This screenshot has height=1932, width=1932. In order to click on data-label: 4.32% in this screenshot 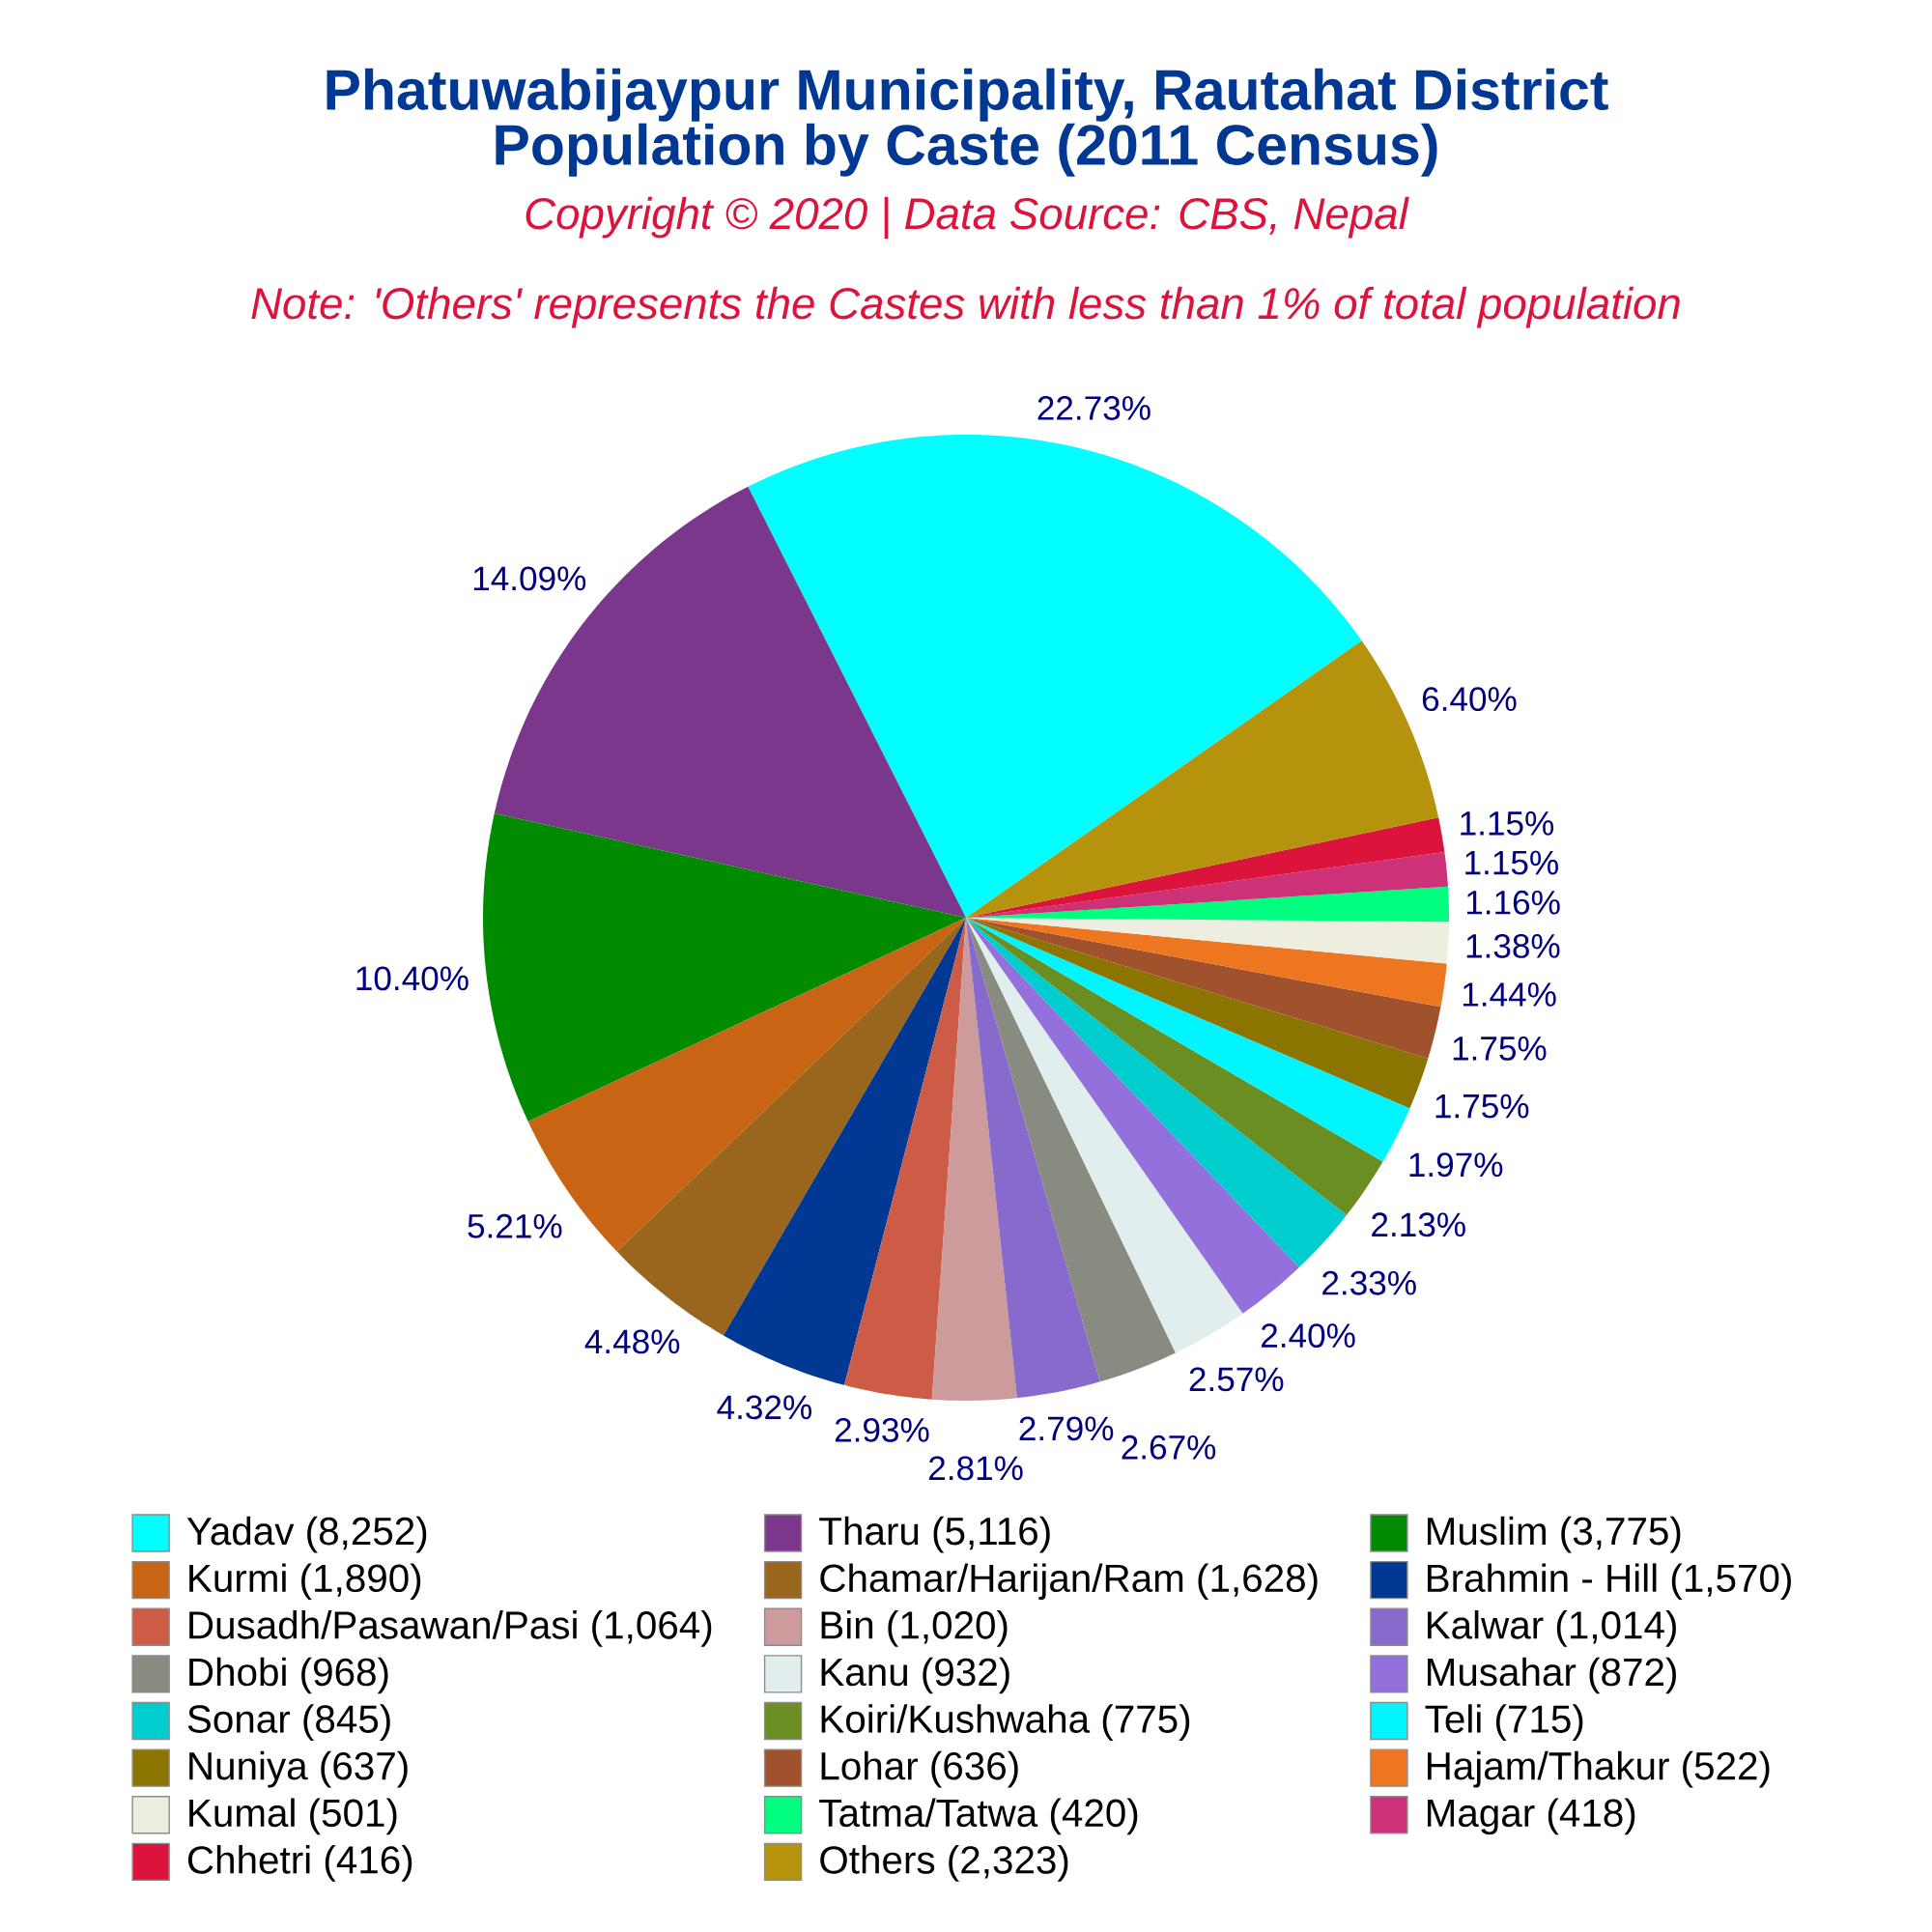, I will do `click(764, 1407)`.